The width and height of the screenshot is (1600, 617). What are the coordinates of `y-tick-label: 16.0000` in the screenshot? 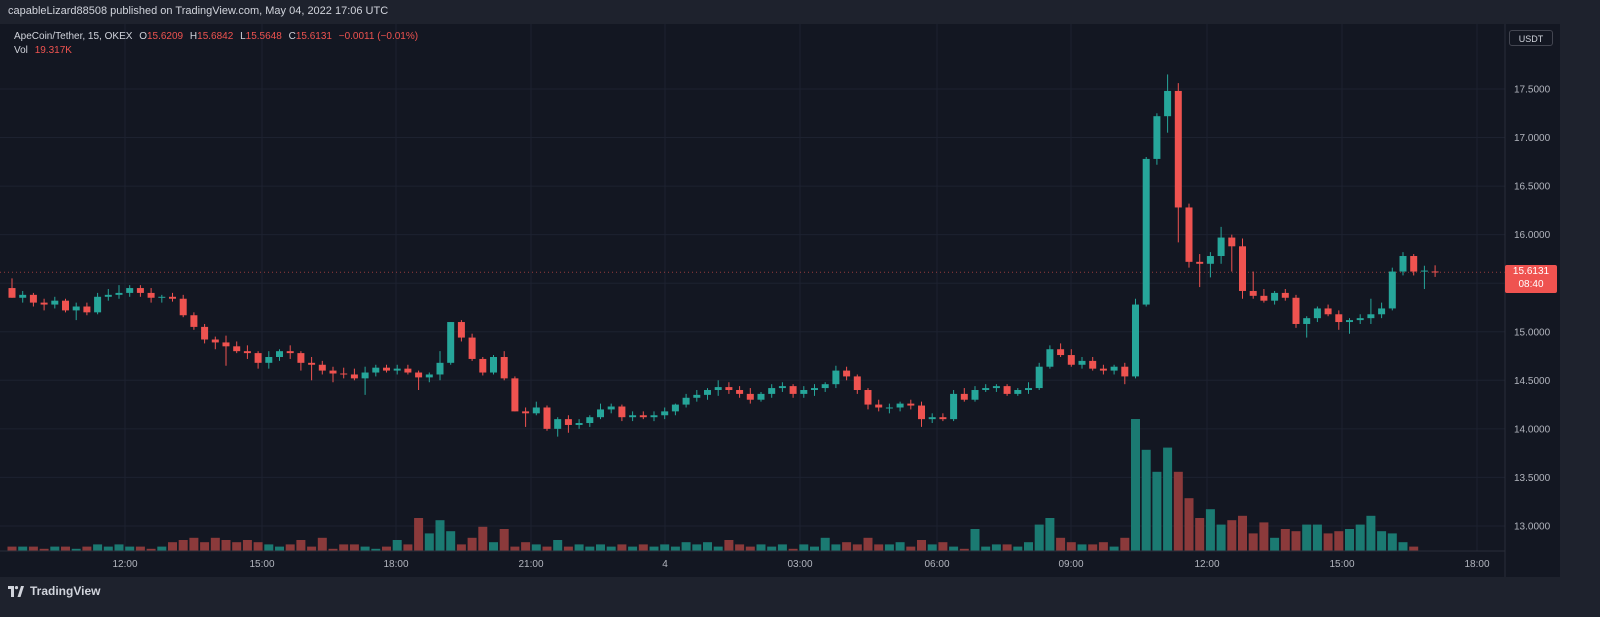 It's located at (1532, 235).